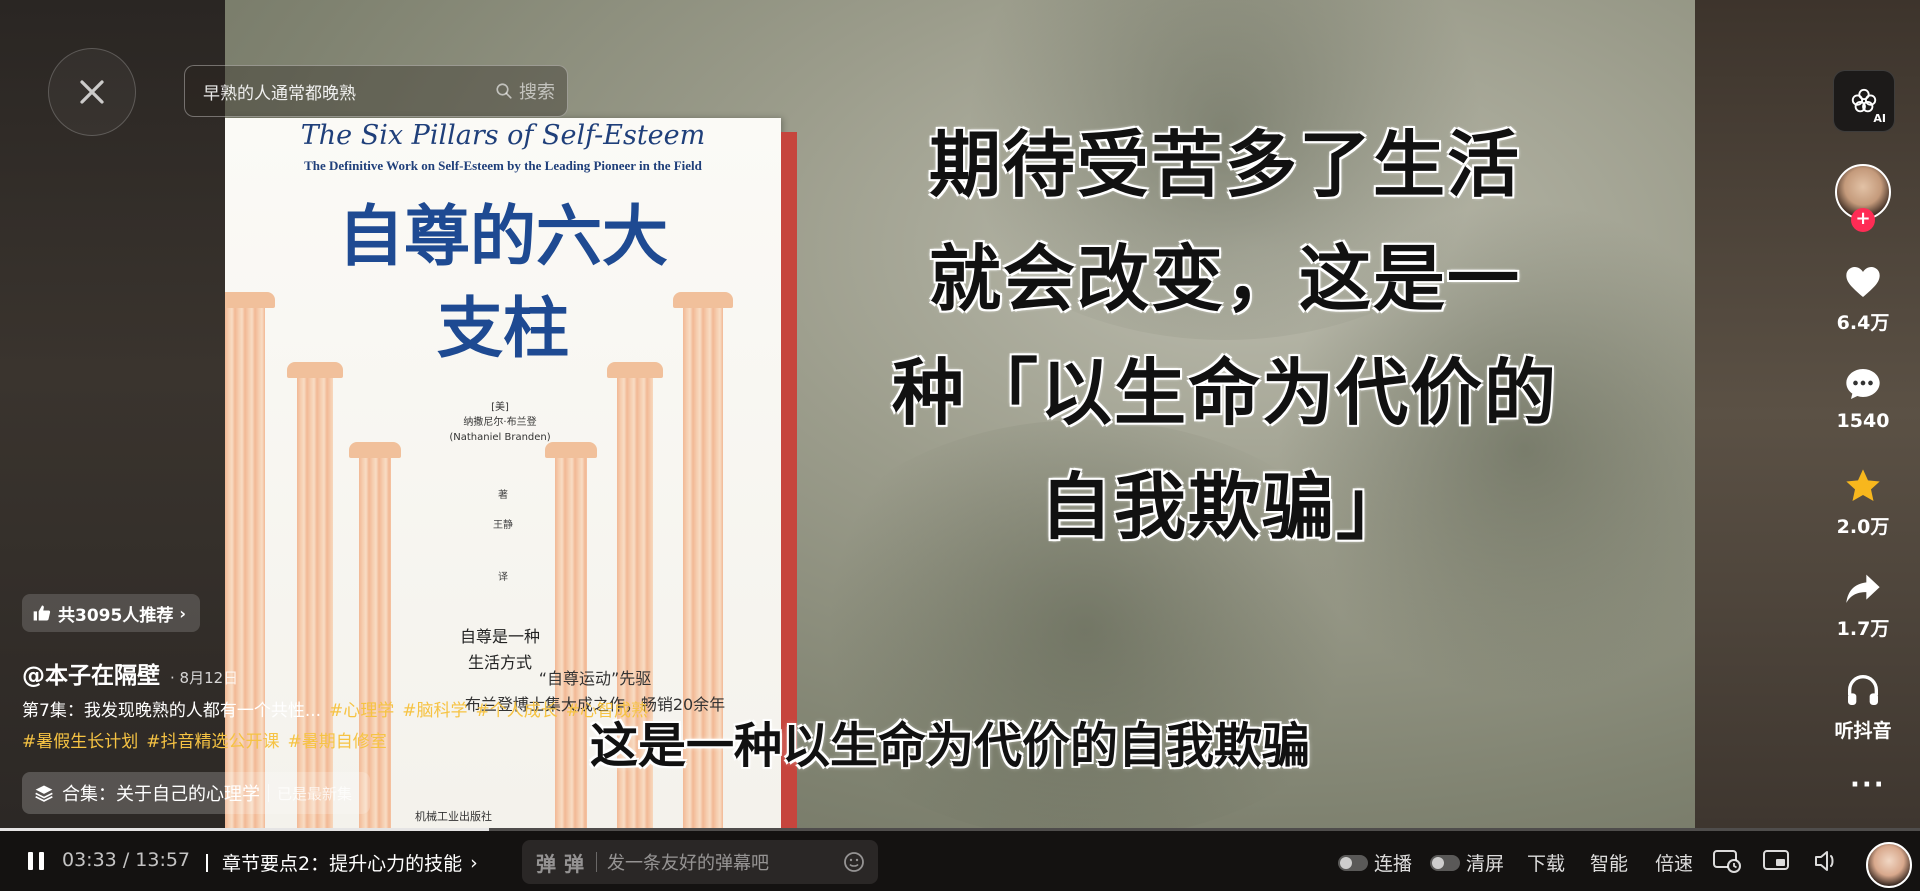  I want to click on smart-quality-button: 智能, so click(1609, 864).